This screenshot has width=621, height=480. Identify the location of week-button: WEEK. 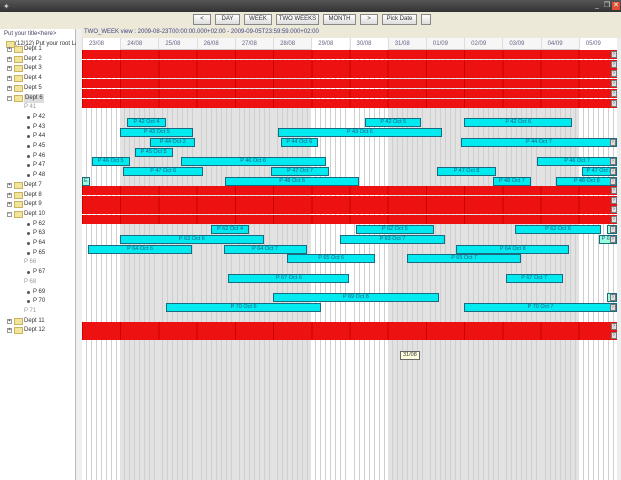
(258, 19).